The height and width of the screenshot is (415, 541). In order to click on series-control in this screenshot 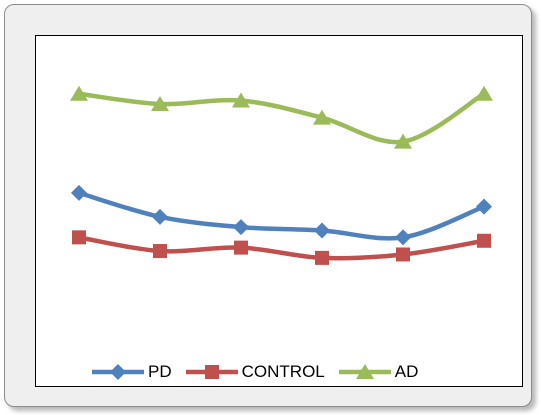, I will do `click(281, 247)`.